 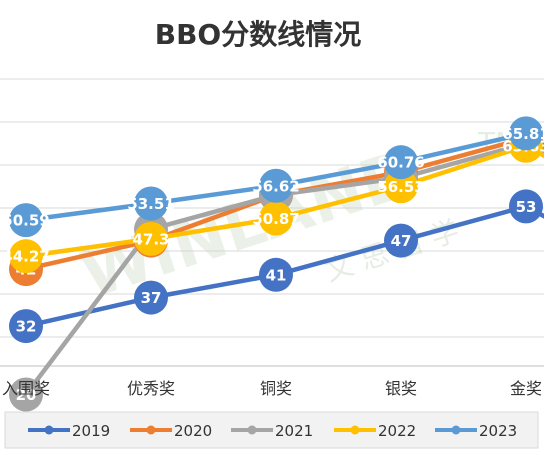 I want to click on data-label: 32, so click(x=26, y=327).